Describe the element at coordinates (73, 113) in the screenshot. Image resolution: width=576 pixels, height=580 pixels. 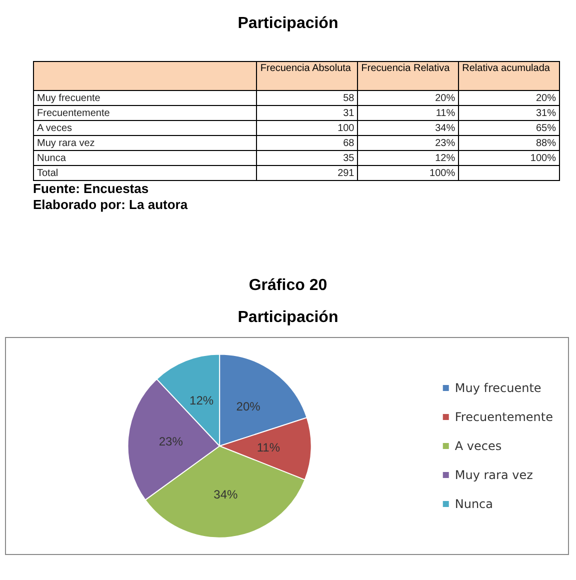
I see `category-label: Frecuentemente` at that location.